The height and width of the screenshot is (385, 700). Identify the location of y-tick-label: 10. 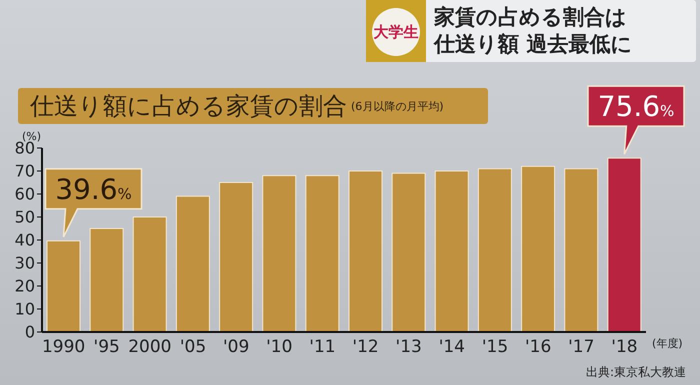
(24, 309).